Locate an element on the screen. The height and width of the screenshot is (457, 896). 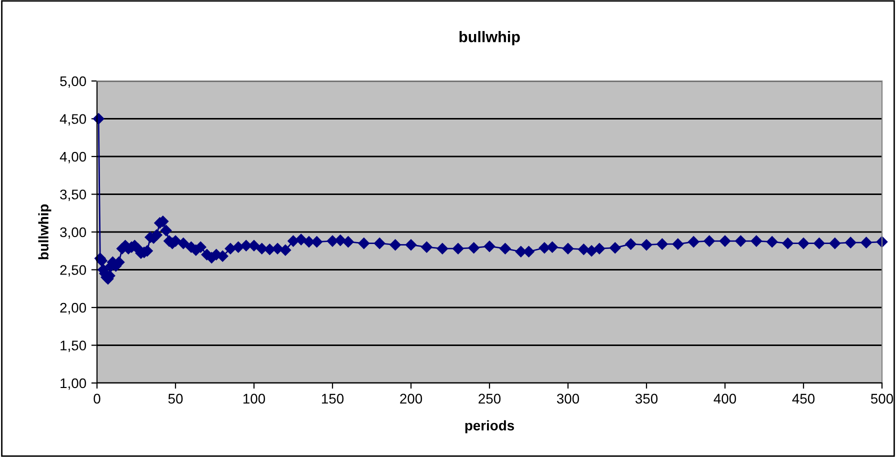
x-tick-label: 500 is located at coordinates (882, 399).